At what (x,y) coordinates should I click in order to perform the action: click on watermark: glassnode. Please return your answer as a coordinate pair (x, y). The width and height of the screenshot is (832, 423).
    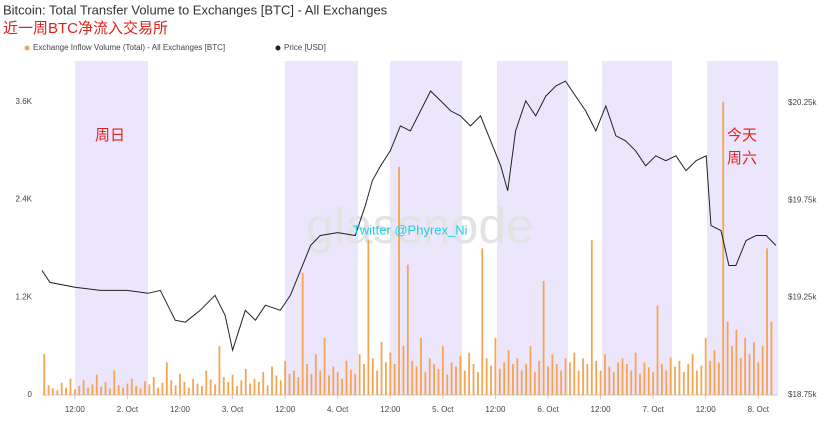
    Looking at the image, I should click on (420, 226).